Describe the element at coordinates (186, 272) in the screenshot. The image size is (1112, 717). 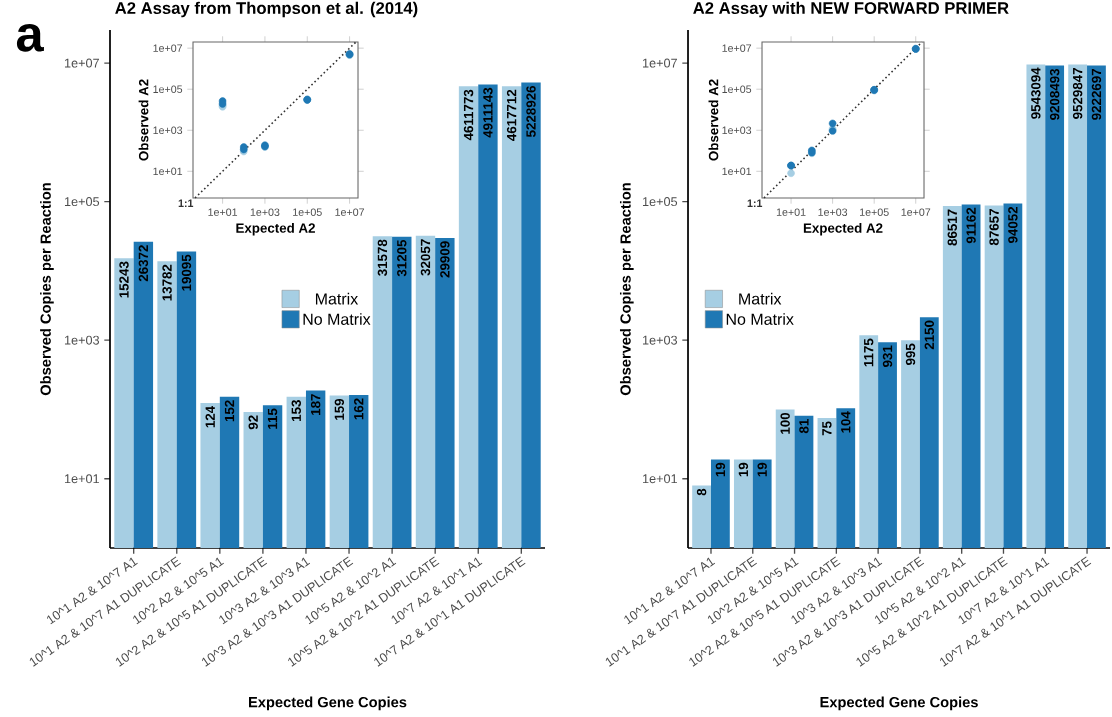
I see `data-label: 19095` at that location.